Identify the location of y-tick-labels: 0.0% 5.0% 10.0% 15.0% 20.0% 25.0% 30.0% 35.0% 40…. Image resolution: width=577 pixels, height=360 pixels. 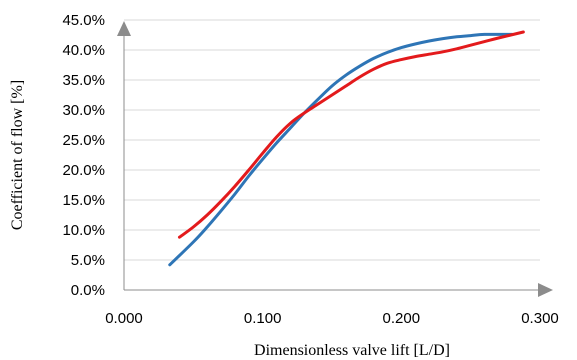
(83, 155).